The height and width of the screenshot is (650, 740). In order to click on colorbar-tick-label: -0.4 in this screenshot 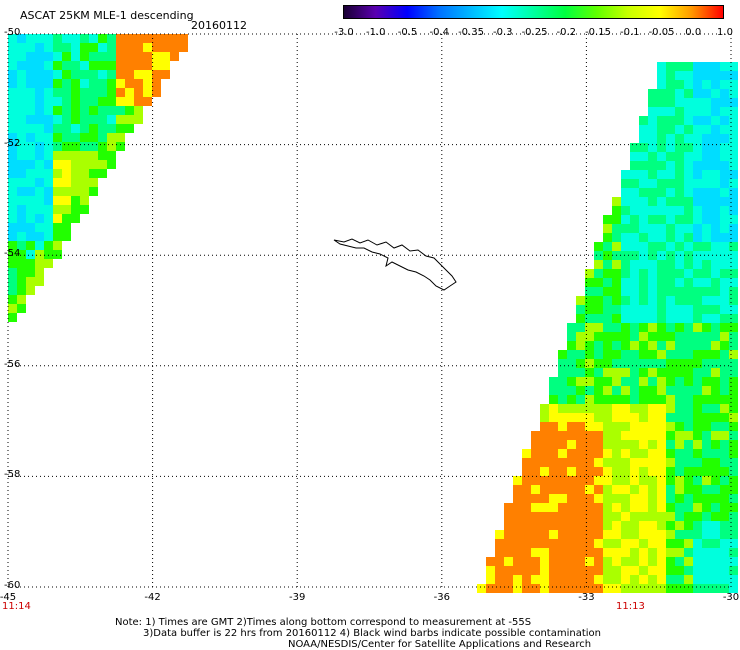, I will do `click(439, 32)`.